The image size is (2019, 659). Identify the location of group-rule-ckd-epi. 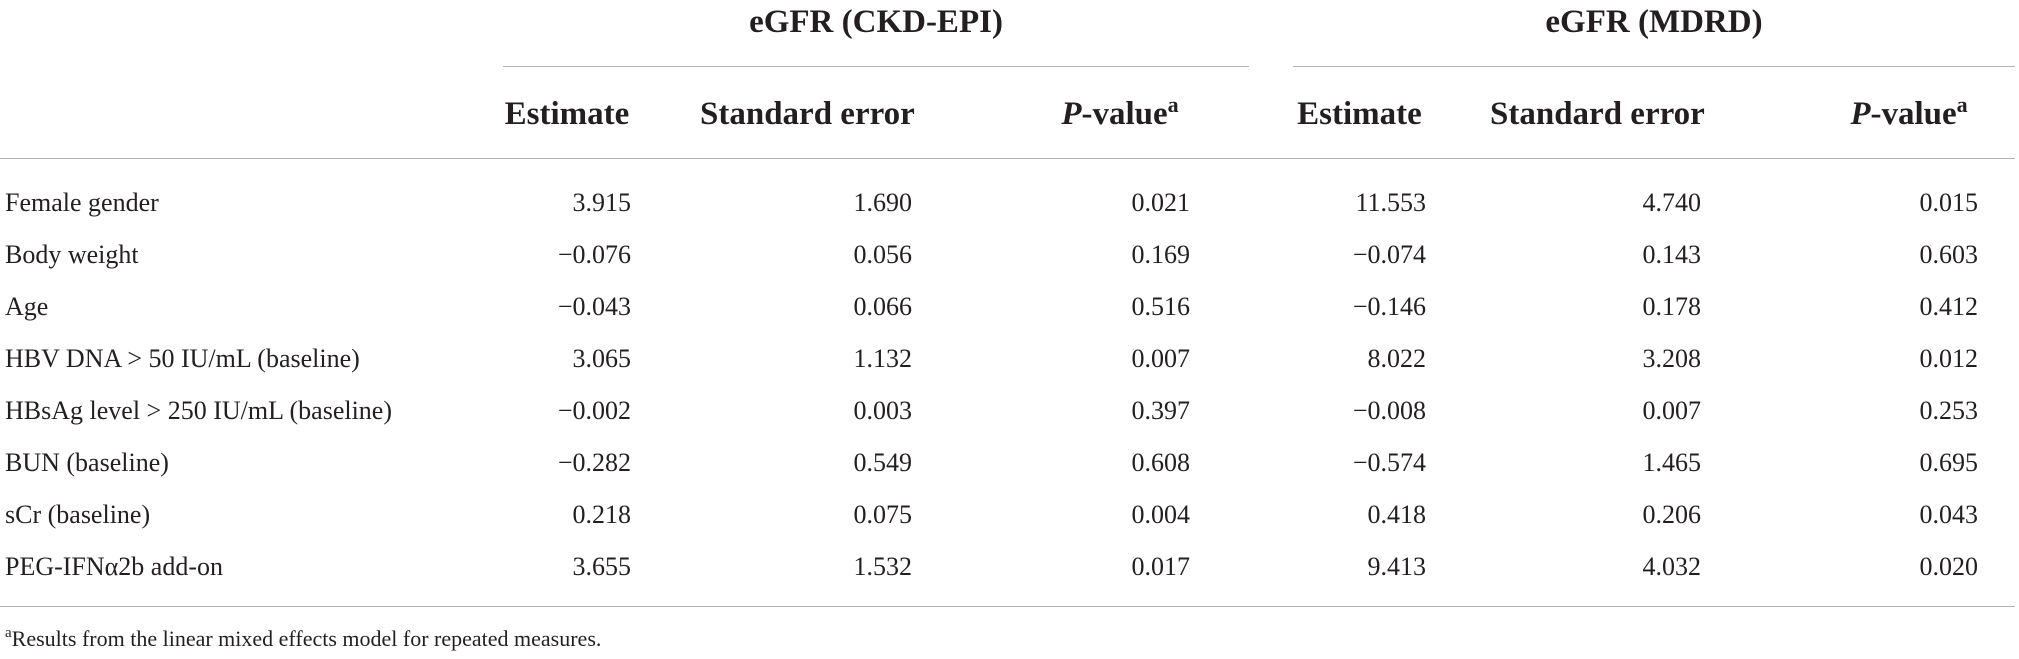
(876, 66).